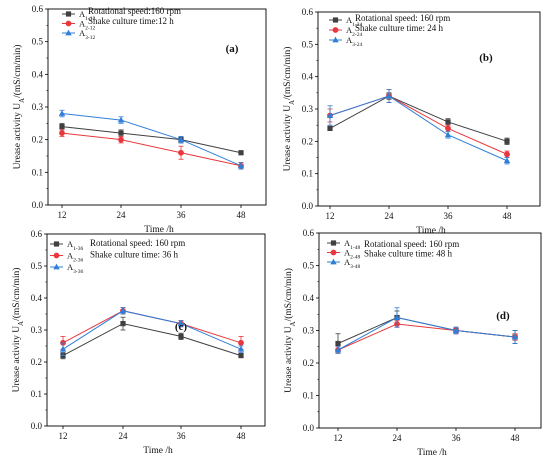 The height and width of the screenshot is (460, 550). I want to click on legend-entry-3-12: A3-12, so click(78, 34).